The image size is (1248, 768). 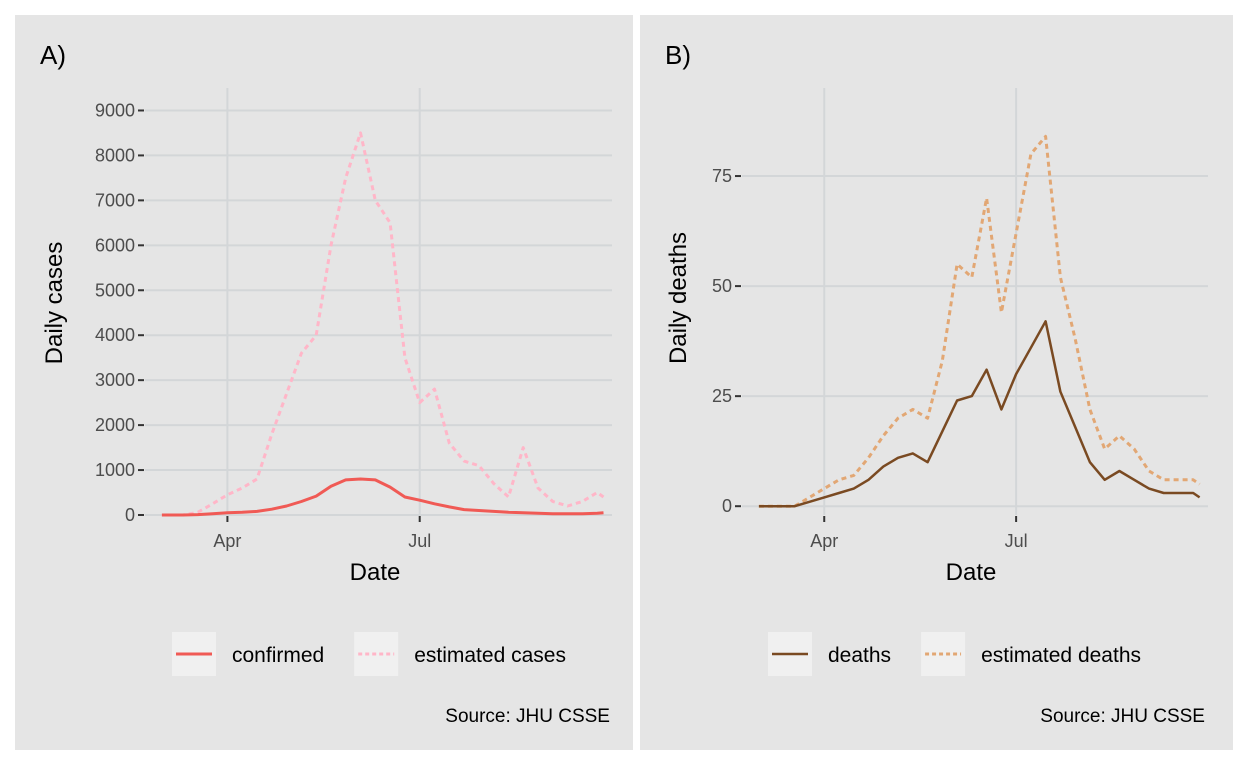 I want to click on panel-a-legend-item: confirmed, so click(x=248, y=654).